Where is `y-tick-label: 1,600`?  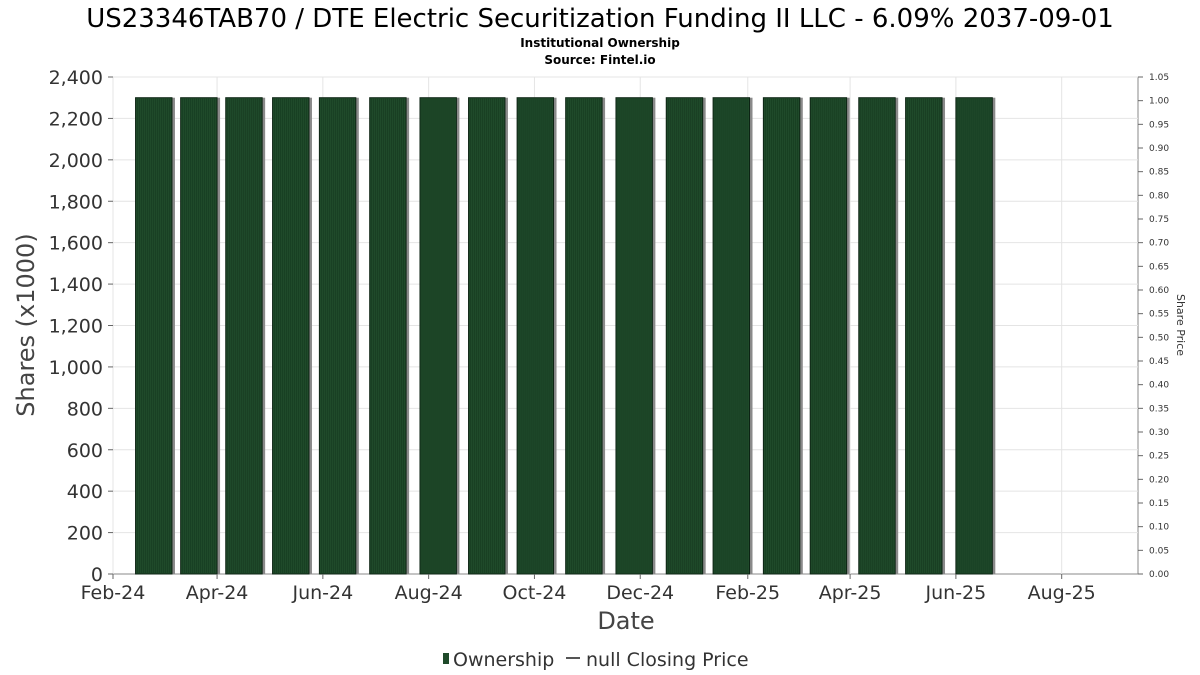
y-tick-label: 1,600 is located at coordinates (76, 244).